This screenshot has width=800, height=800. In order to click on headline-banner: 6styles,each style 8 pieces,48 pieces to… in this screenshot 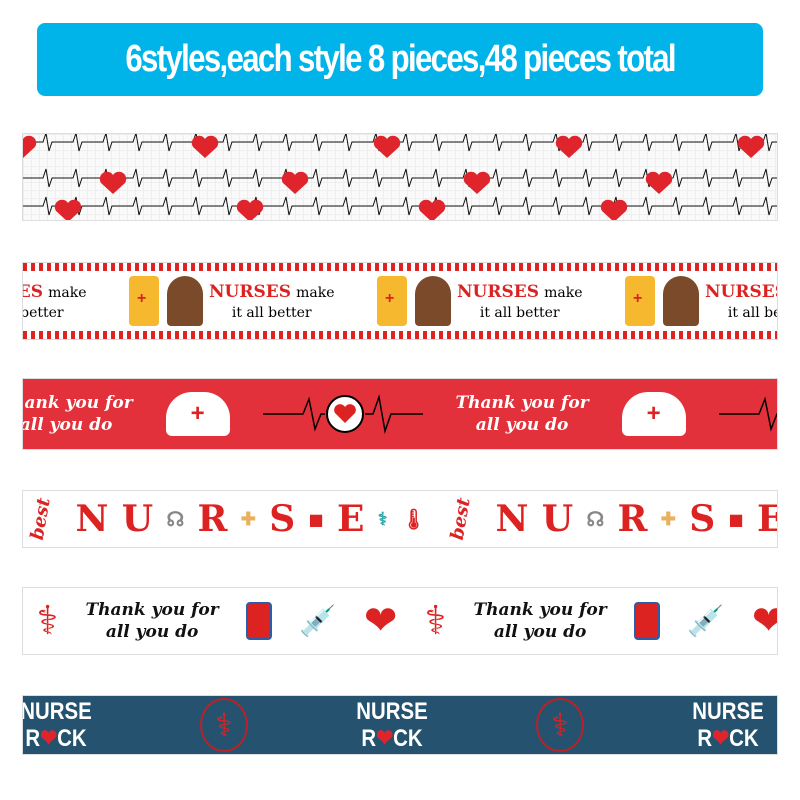, I will do `click(400, 59)`.